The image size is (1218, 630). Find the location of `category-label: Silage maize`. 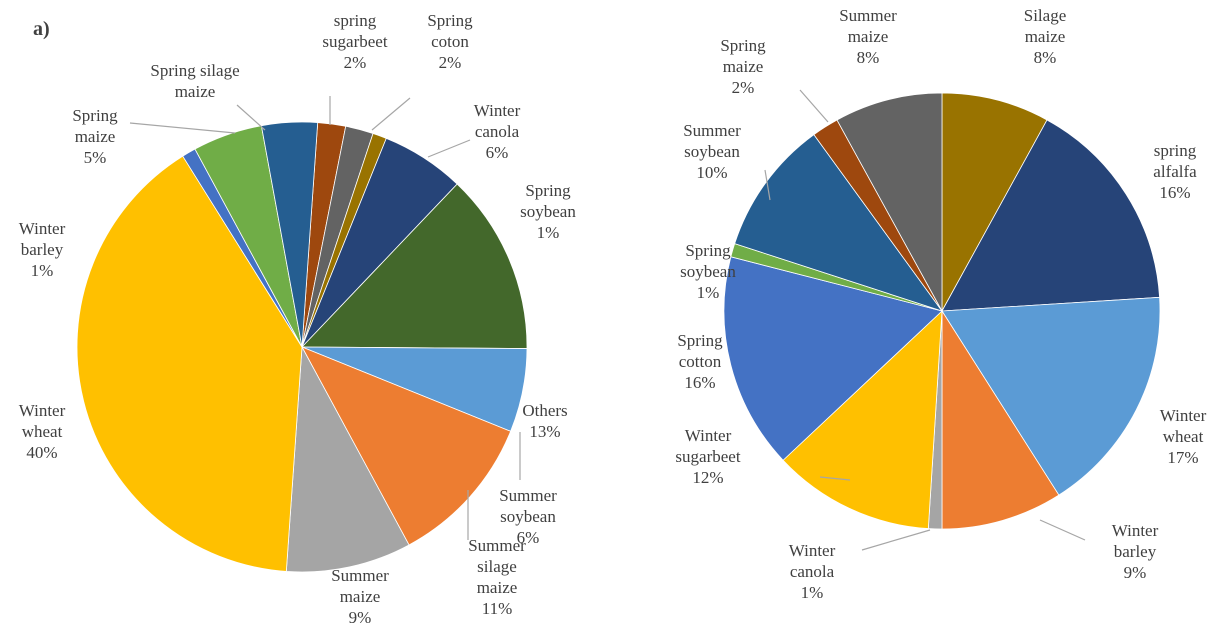

category-label: Silage maize is located at coordinates (1045, 26).